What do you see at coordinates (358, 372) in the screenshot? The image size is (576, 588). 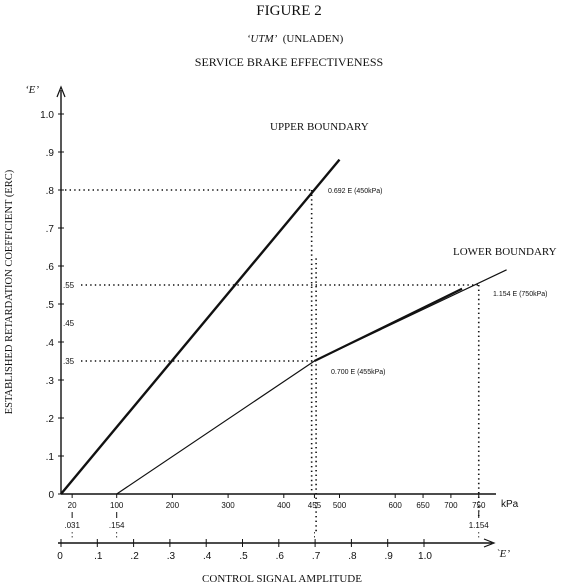 I see `reference-point-label: 0.700 E (455kPa)` at bounding box center [358, 372].